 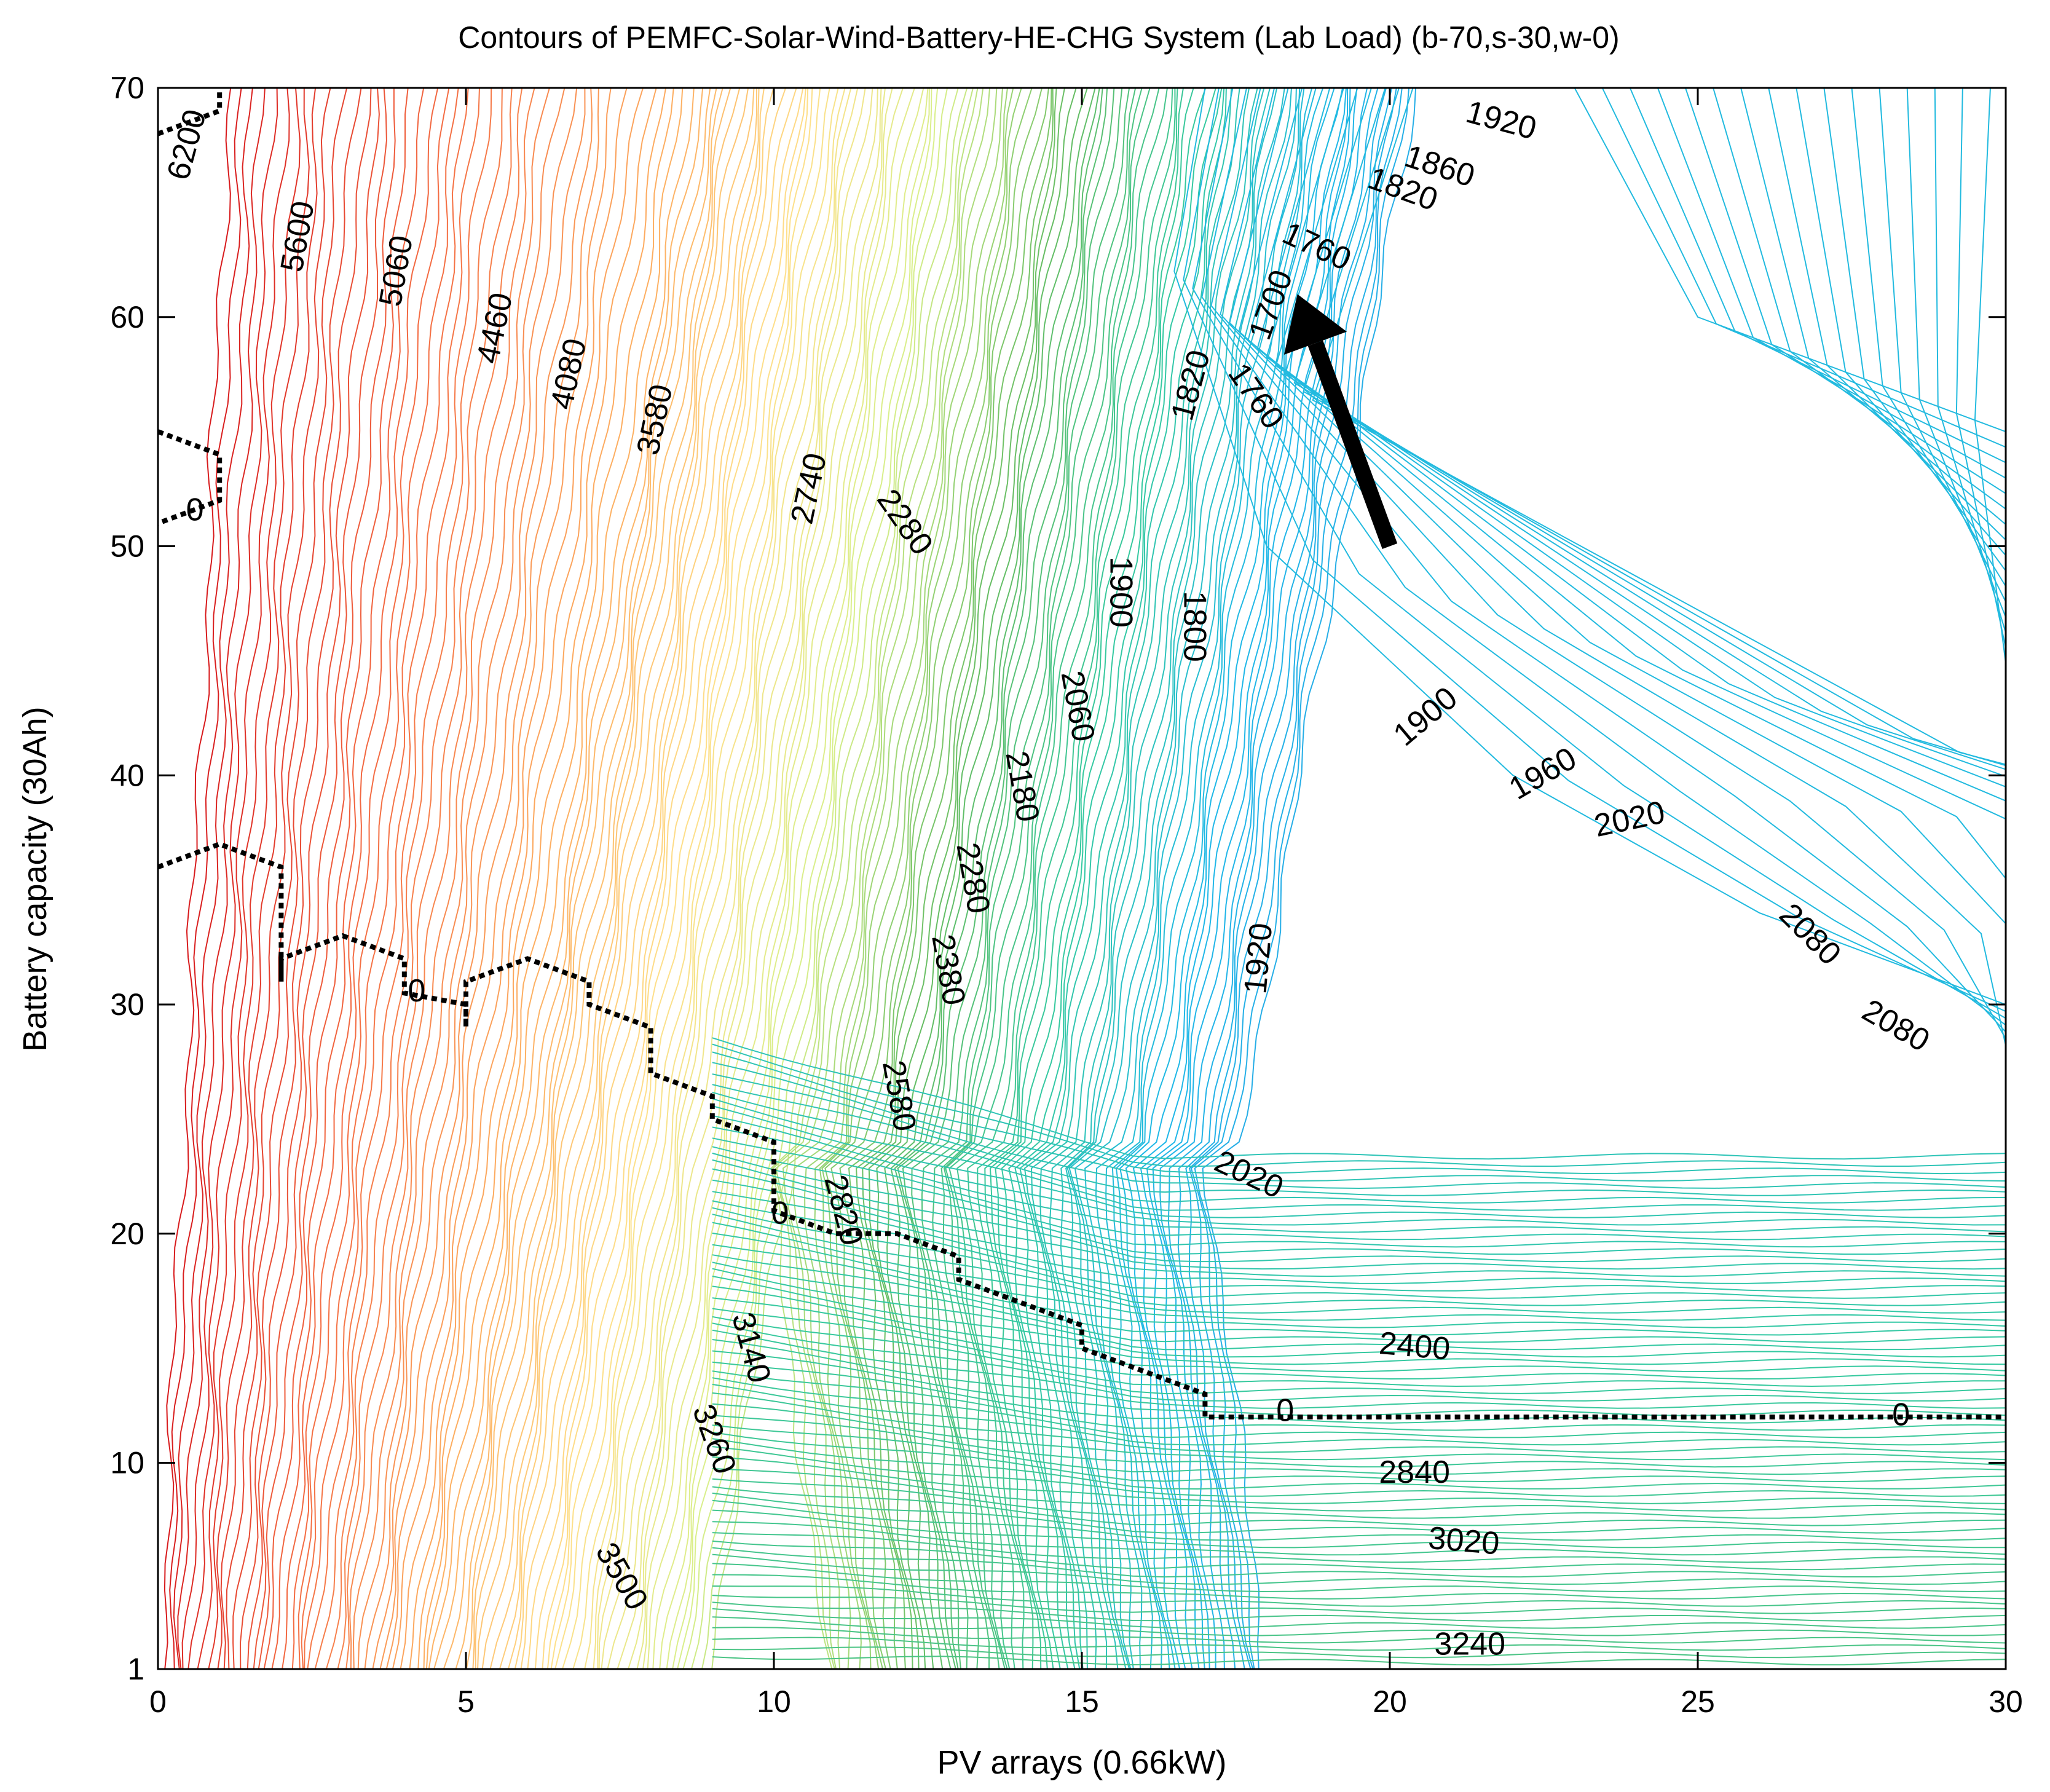 I want to click on y-tick-label: 30, so click(x=127, y=1005).